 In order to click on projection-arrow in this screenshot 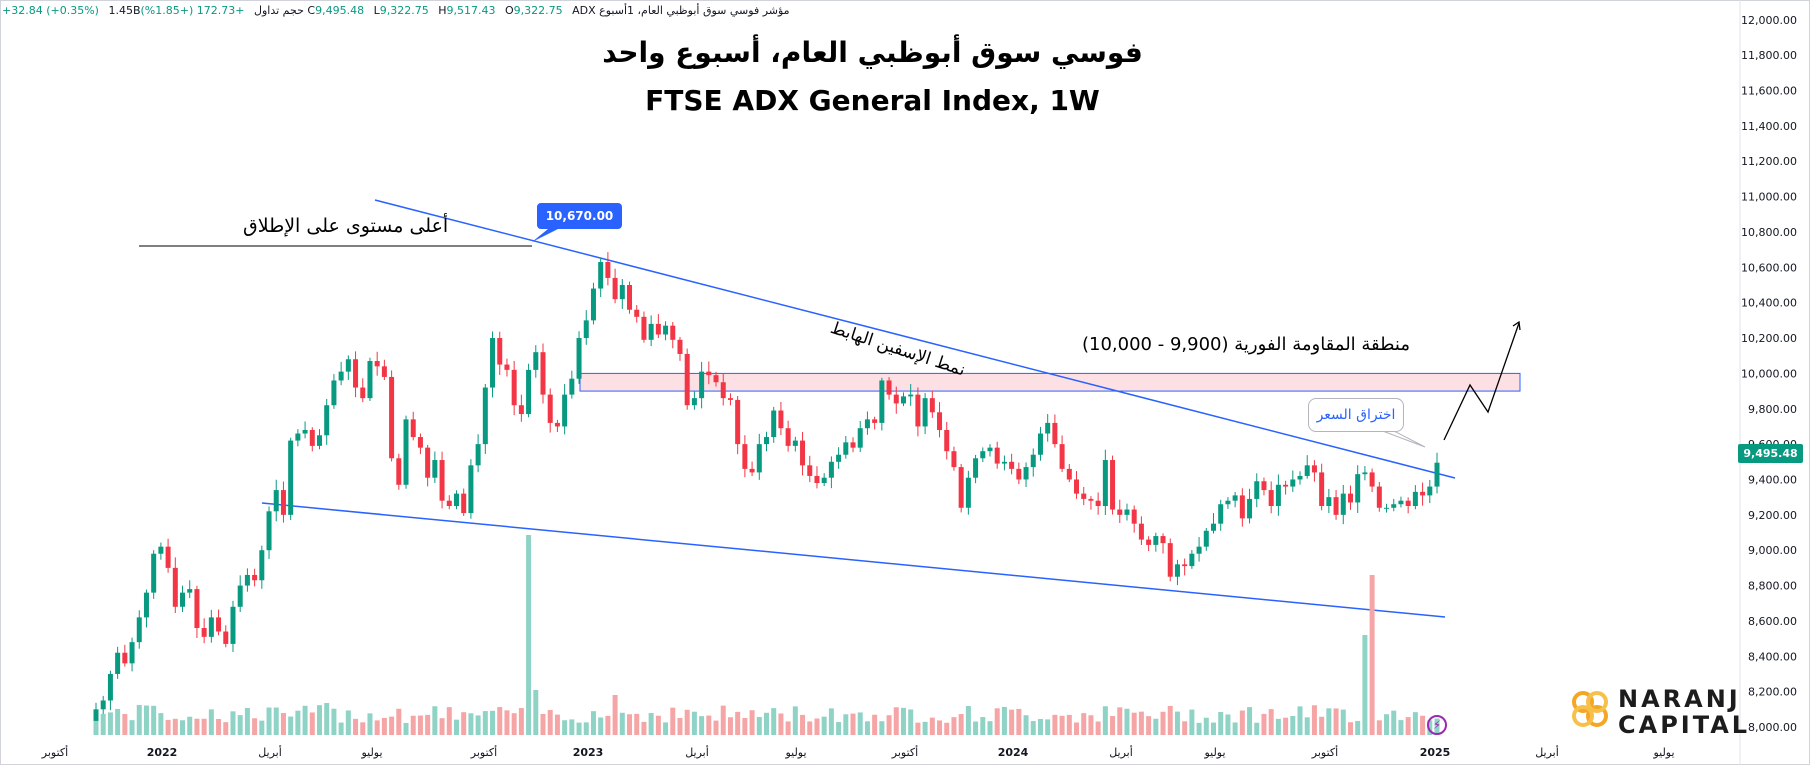, I will do `click(1516, 325)`.